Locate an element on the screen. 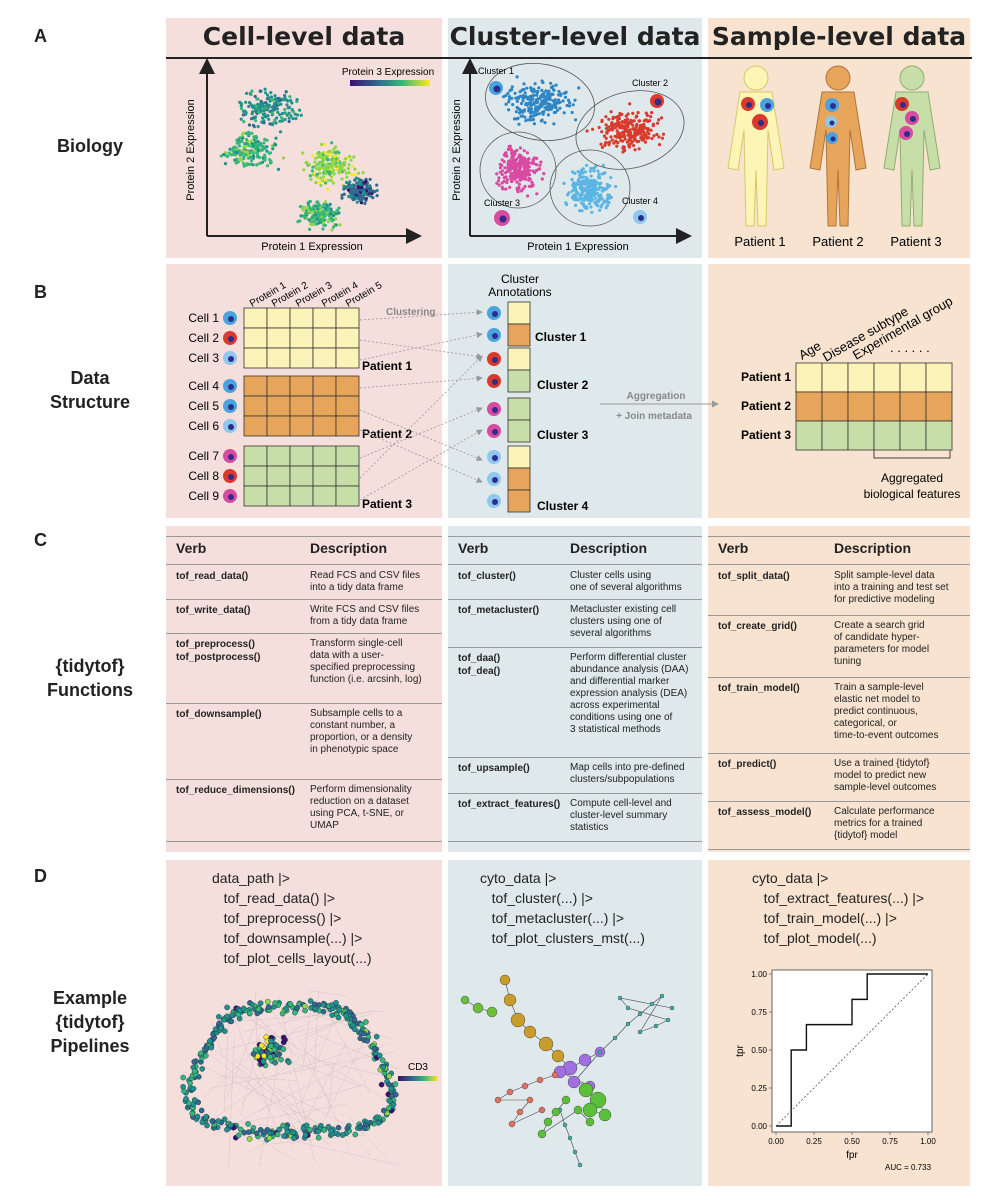 This screenshot has height=1200, width=993. roc-x-tick: 0.00 is located at coordinates (776, 1141).